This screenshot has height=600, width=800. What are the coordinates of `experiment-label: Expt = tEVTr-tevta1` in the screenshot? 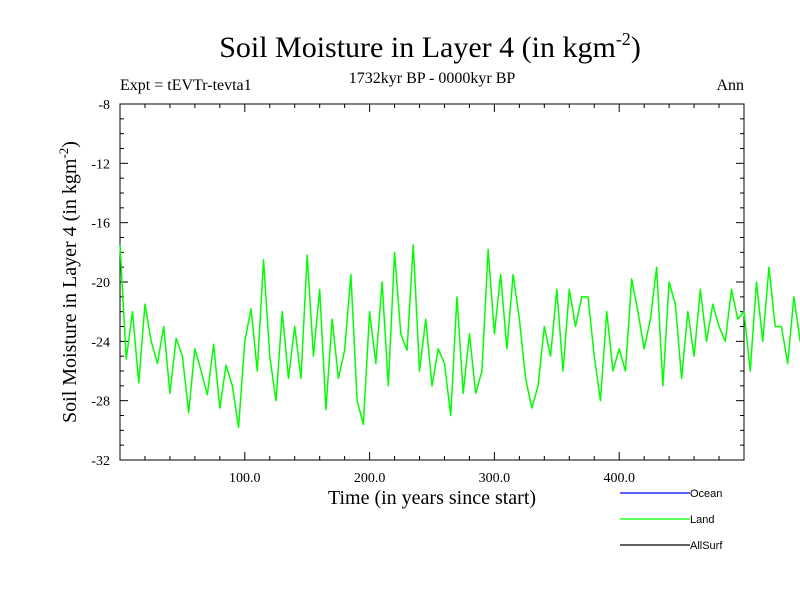 It's located at (186, 85).